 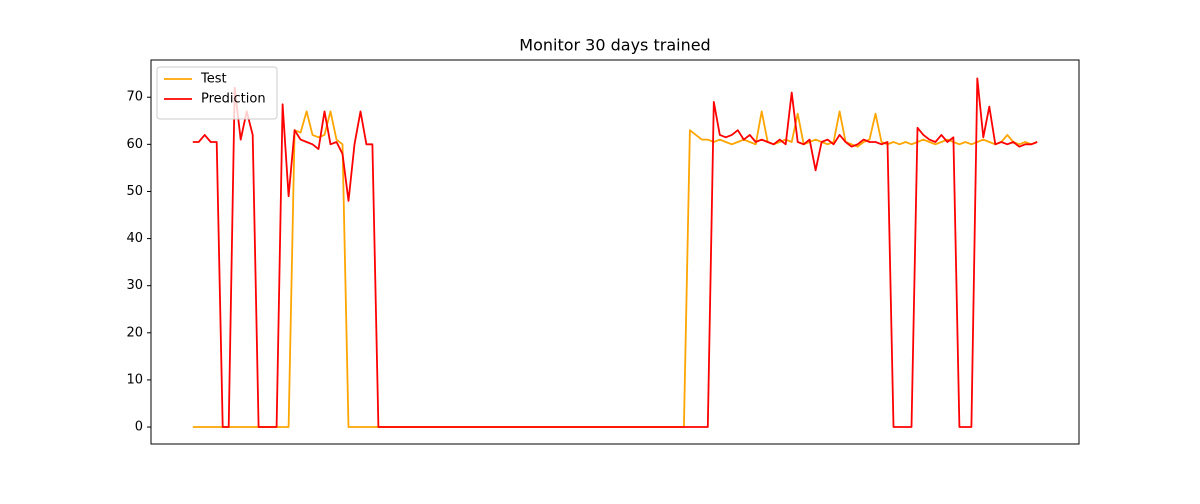 What do you see at coordinates (134, 285) in the screenshot?
I see `y-tick-label: 30` at bounding box center [134, 285].